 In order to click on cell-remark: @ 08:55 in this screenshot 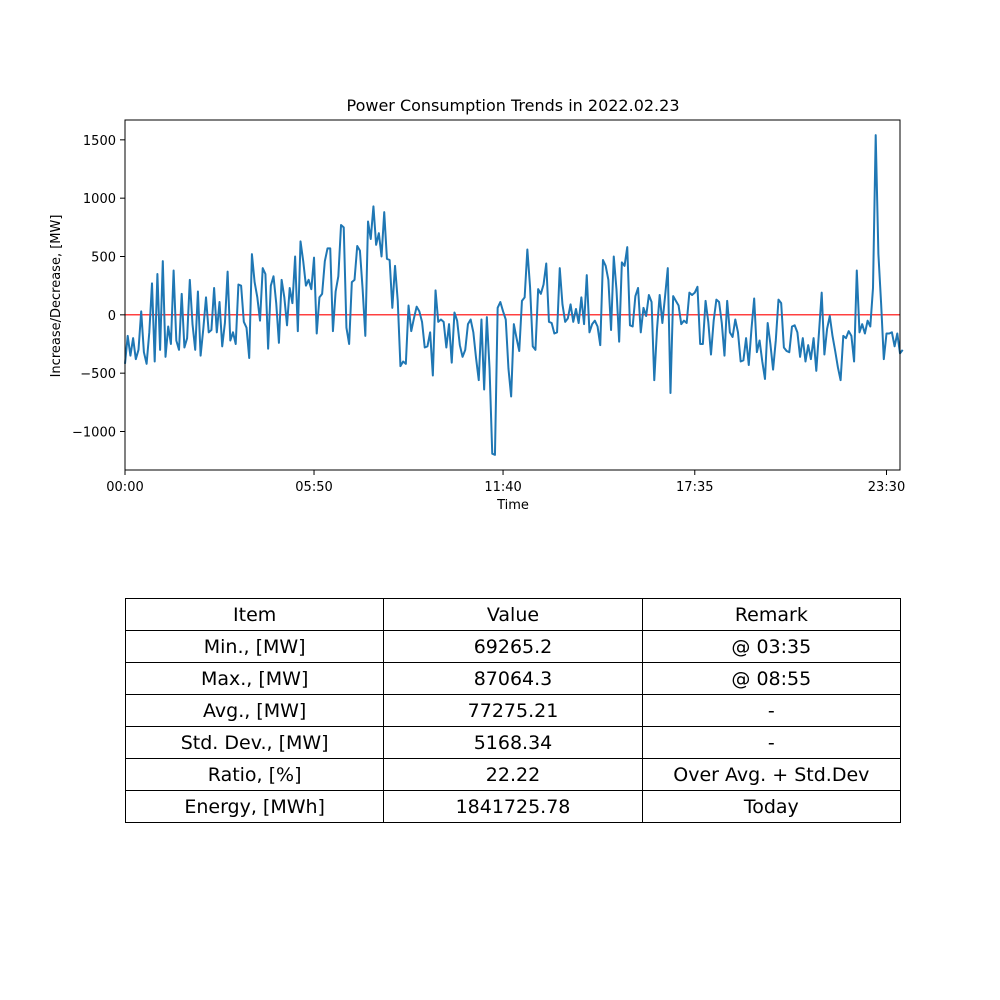, I will do `click(771, 678)`.